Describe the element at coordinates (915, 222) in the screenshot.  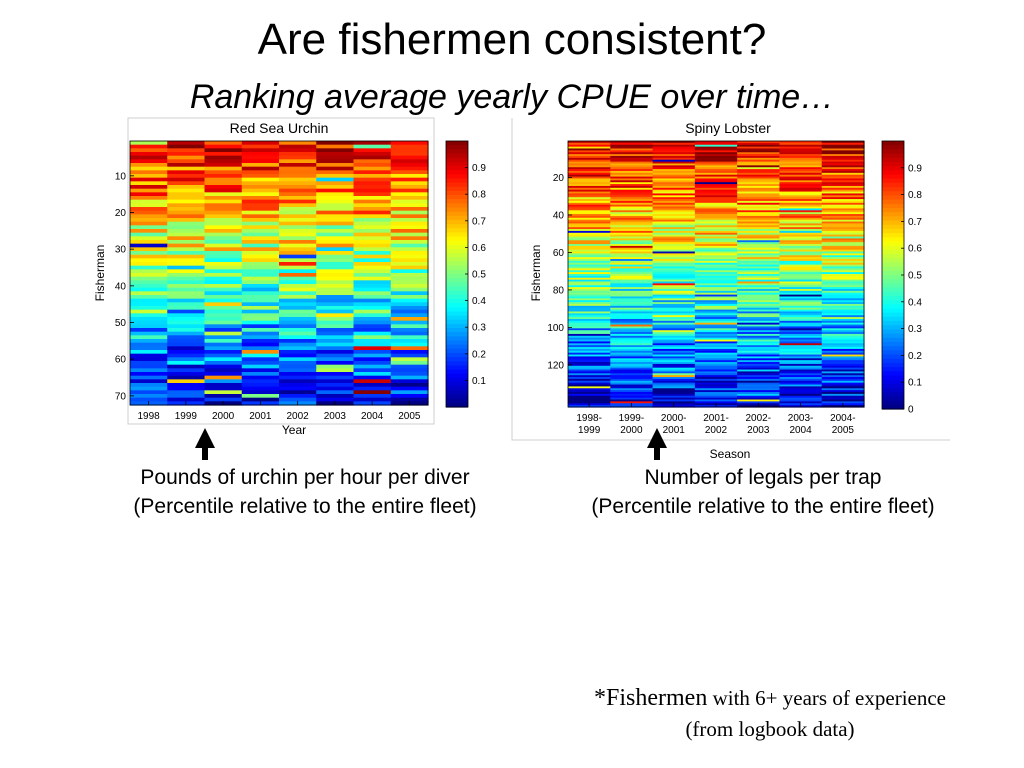
I see `colorbar-tick-label: 0.7` at that location.